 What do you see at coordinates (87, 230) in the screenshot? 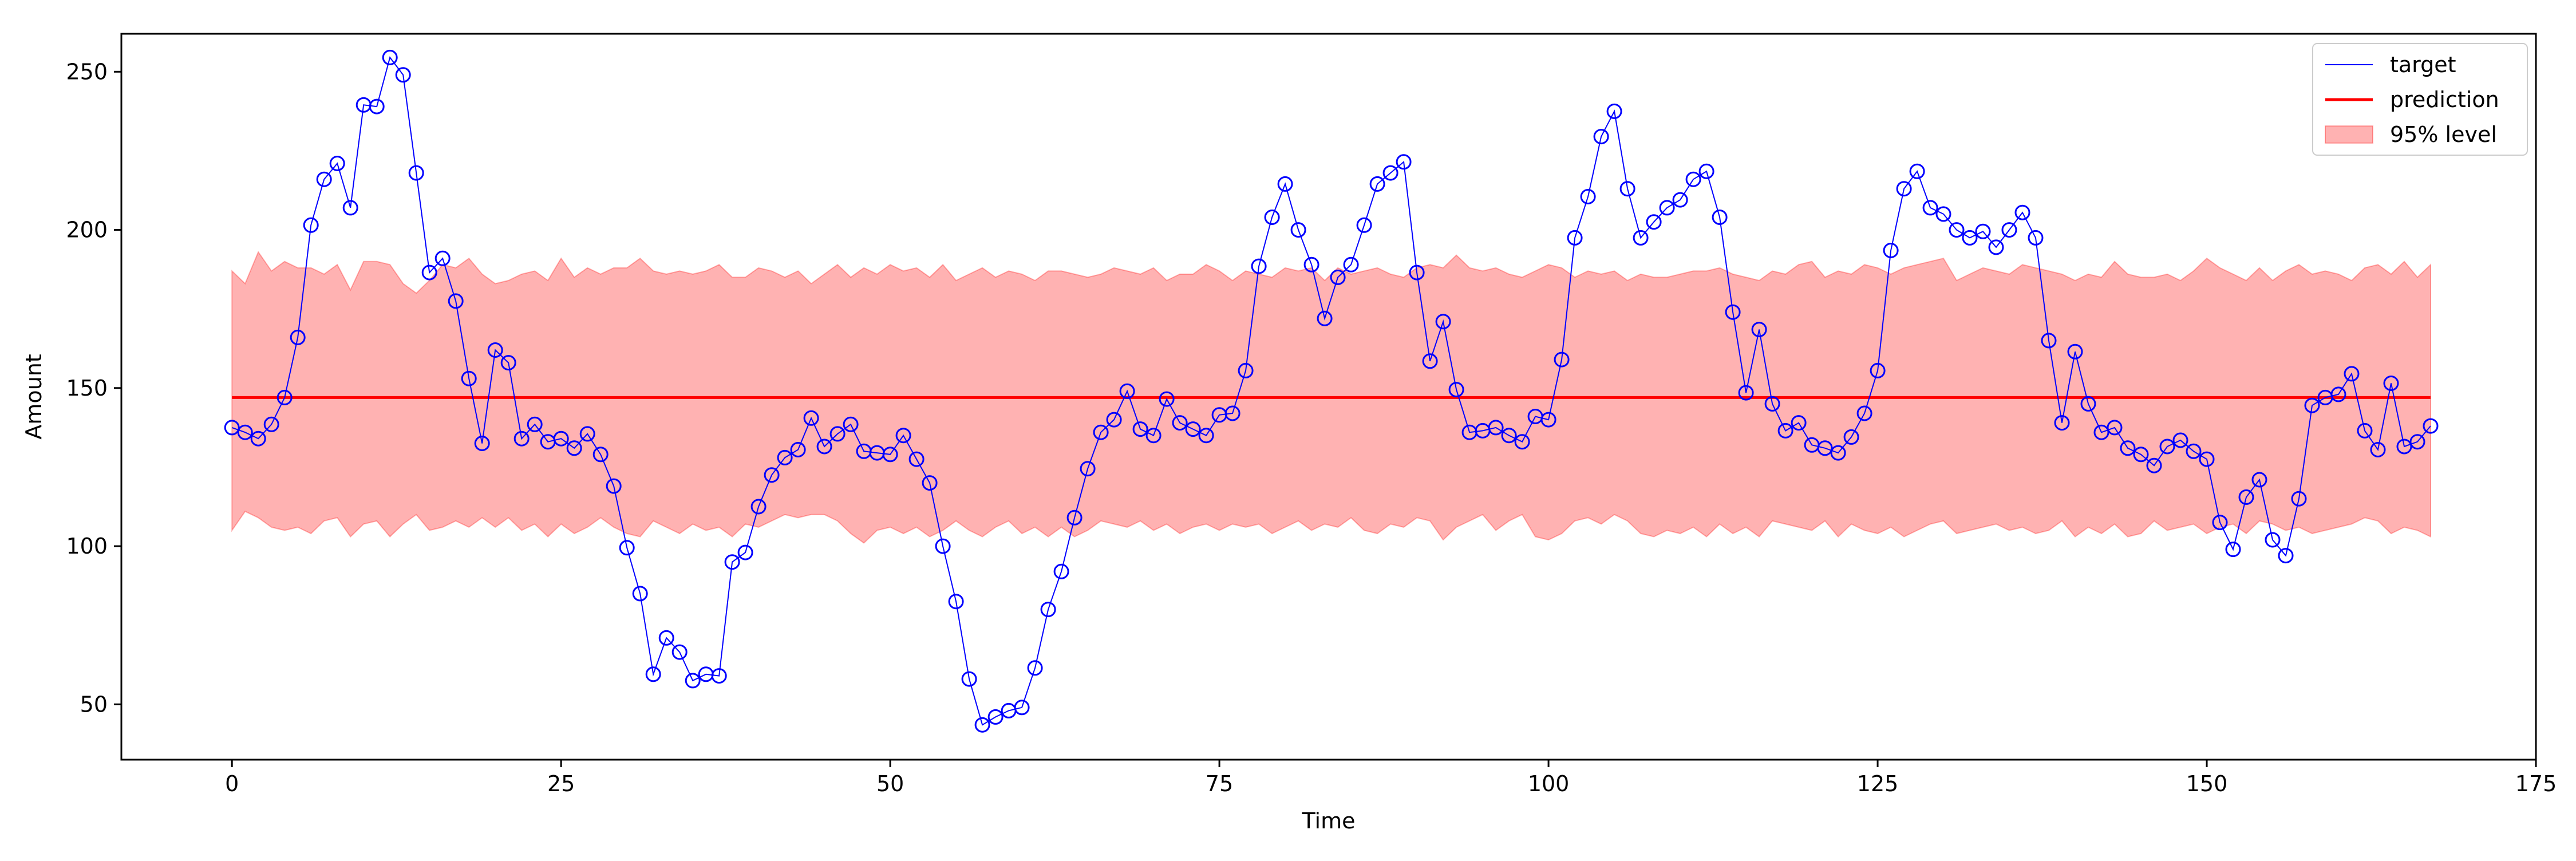
I see `y-tick-label: 200` at bounding box center [87, 230].